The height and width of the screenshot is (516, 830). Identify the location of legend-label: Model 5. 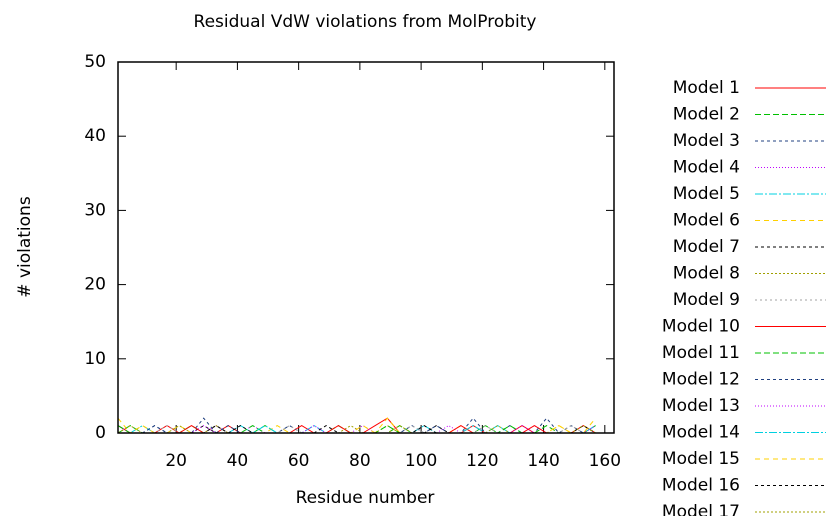
(706, 194).